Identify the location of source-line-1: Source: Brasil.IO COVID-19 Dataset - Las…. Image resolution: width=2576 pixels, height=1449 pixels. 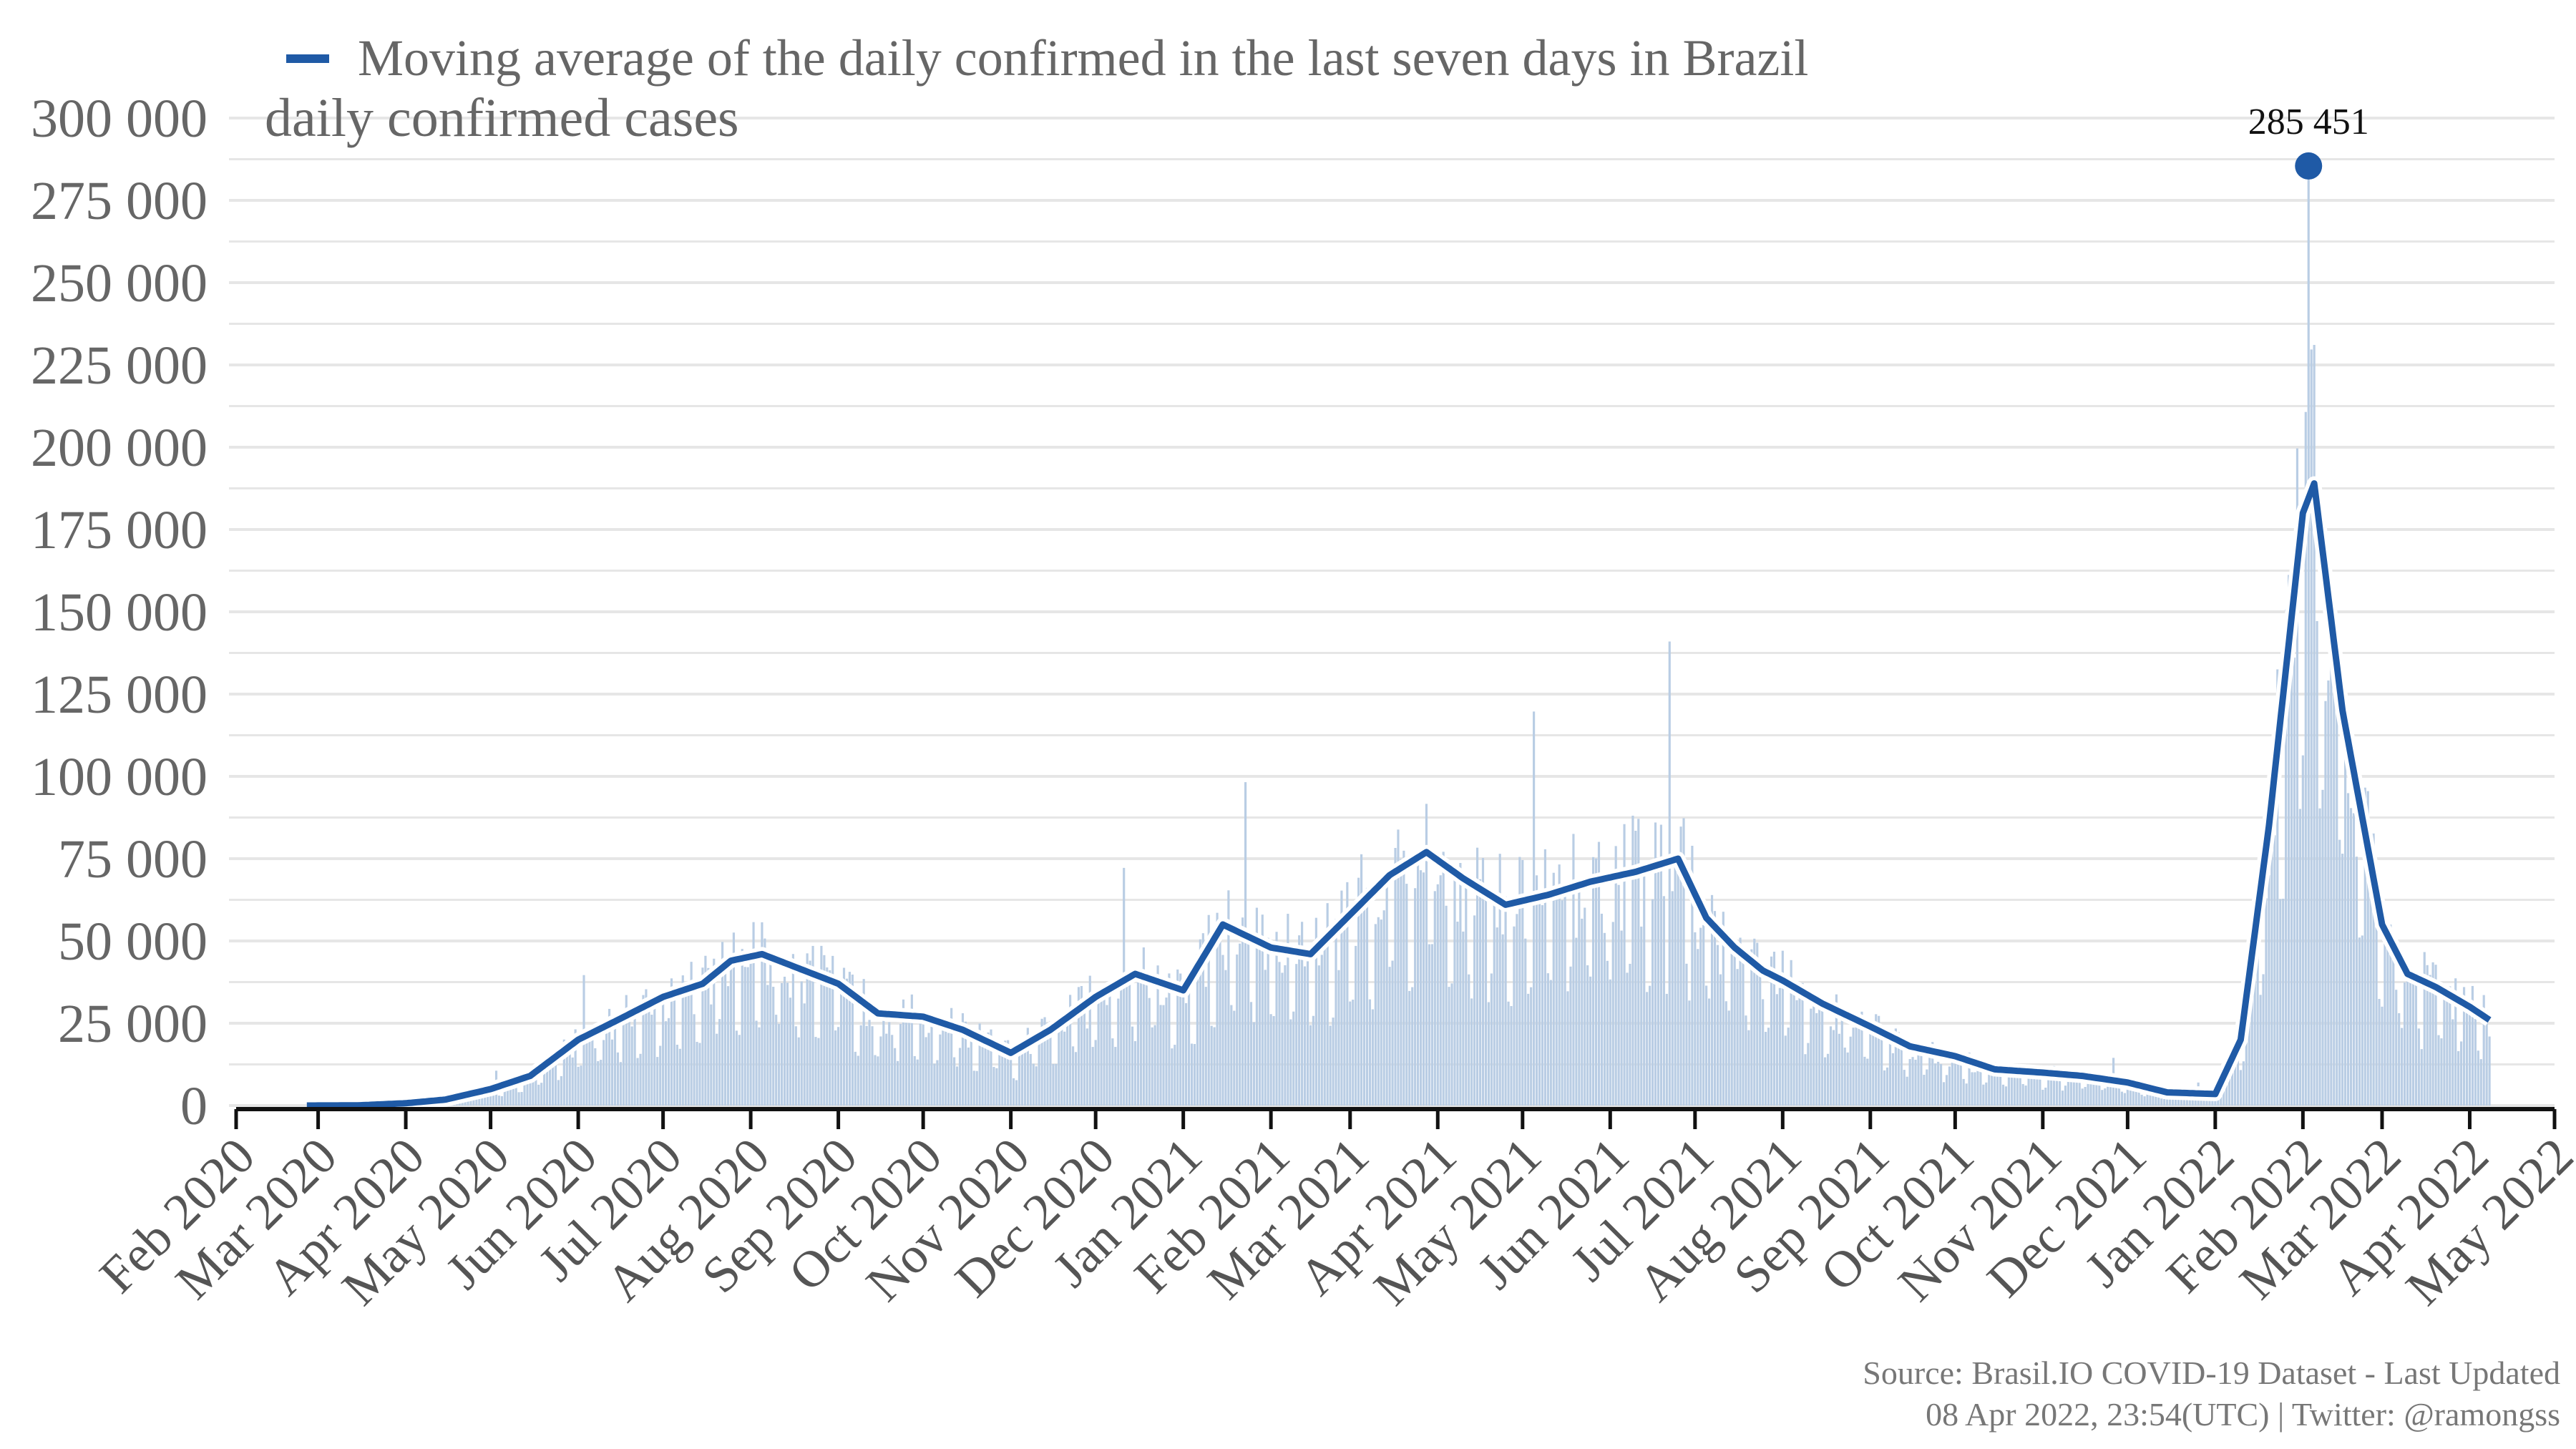
(2211, 1373).